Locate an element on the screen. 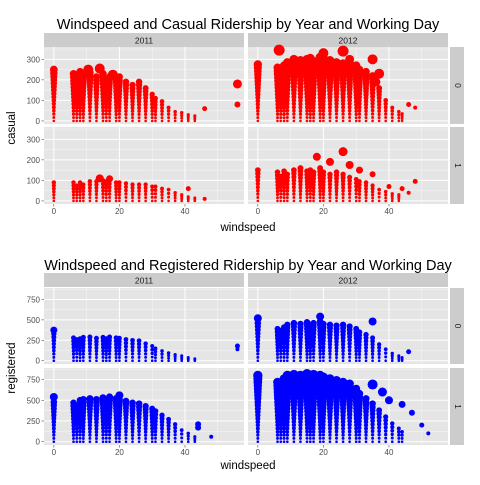  data-points is located at coordinates (332, 337).